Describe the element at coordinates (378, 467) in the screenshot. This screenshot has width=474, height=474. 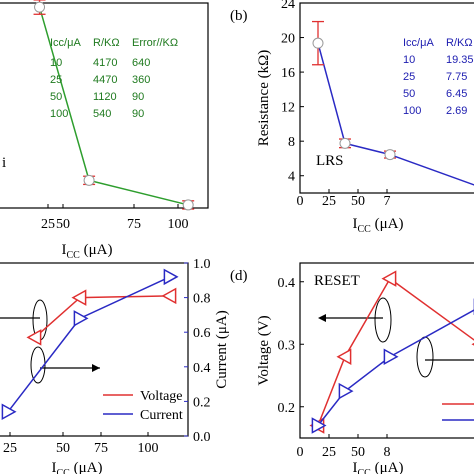
I see `pd-x-axis-title: ICC (μA)` at that location.